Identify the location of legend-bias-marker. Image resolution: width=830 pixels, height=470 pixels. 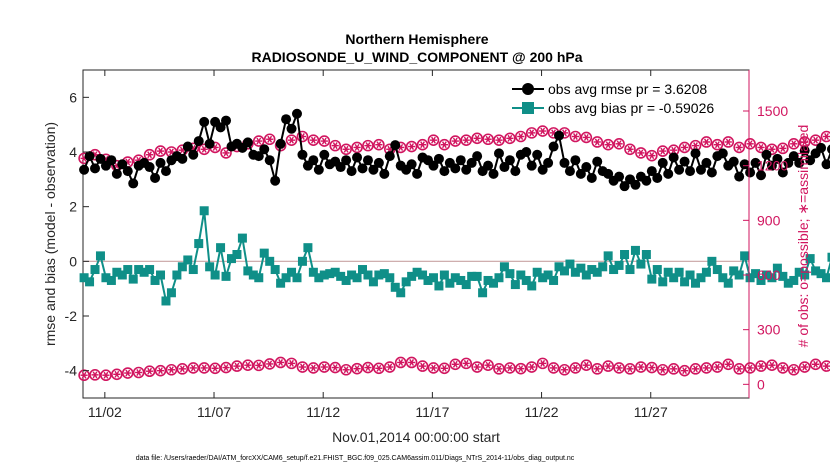
(528, 108).